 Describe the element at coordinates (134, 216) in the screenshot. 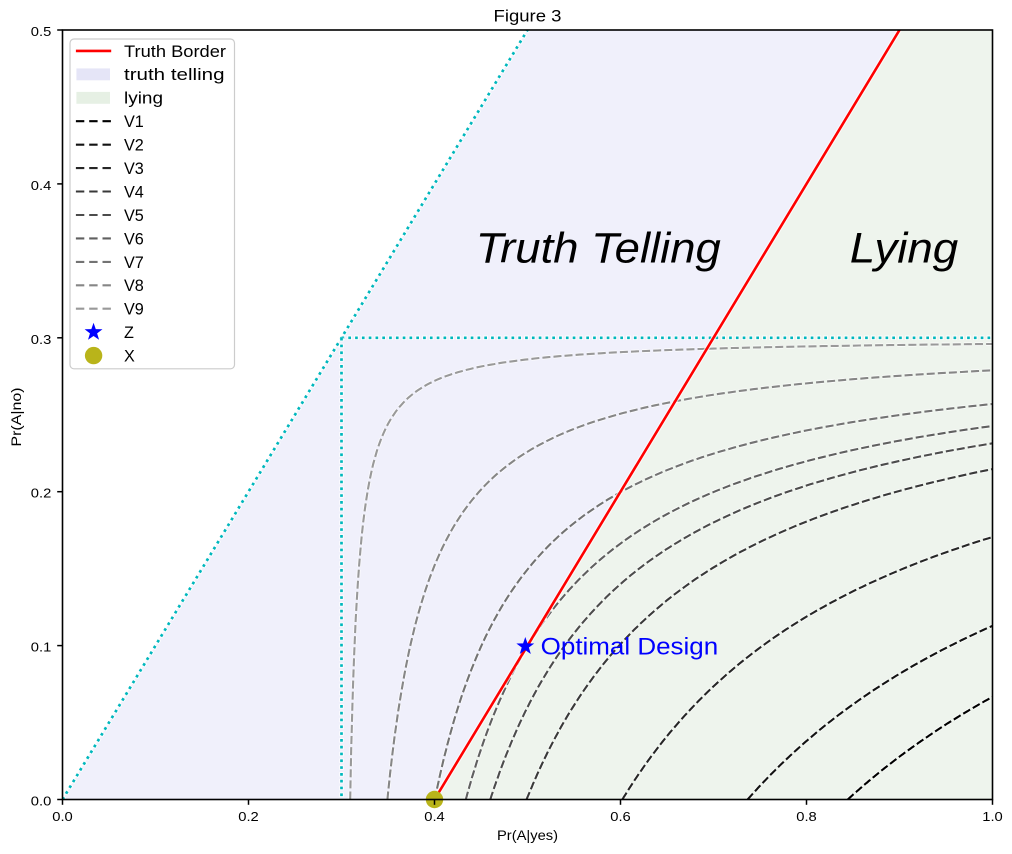

I see `svg-text: V5` at that location.